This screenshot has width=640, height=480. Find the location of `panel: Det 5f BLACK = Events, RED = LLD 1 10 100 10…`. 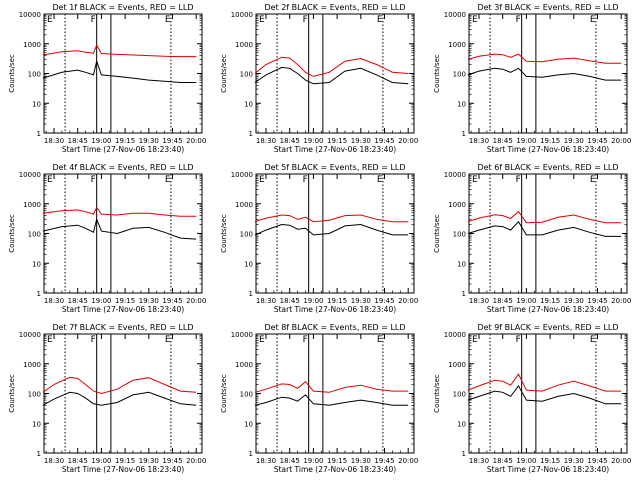

panel: Det 5f BLACK = Events, RED = LLD 1 10 100 10… is located at coordinates (319, 238).